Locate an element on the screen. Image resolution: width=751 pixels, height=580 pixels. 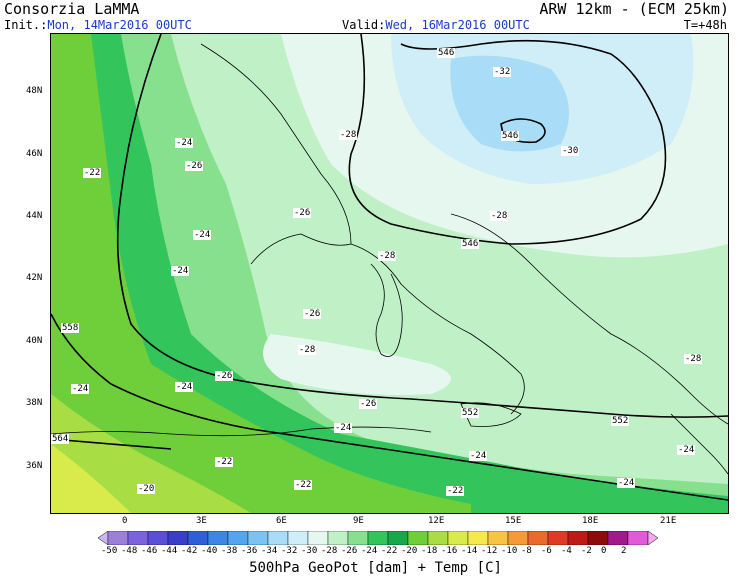
init-label: Init.: is located at coordinates (26, 25).